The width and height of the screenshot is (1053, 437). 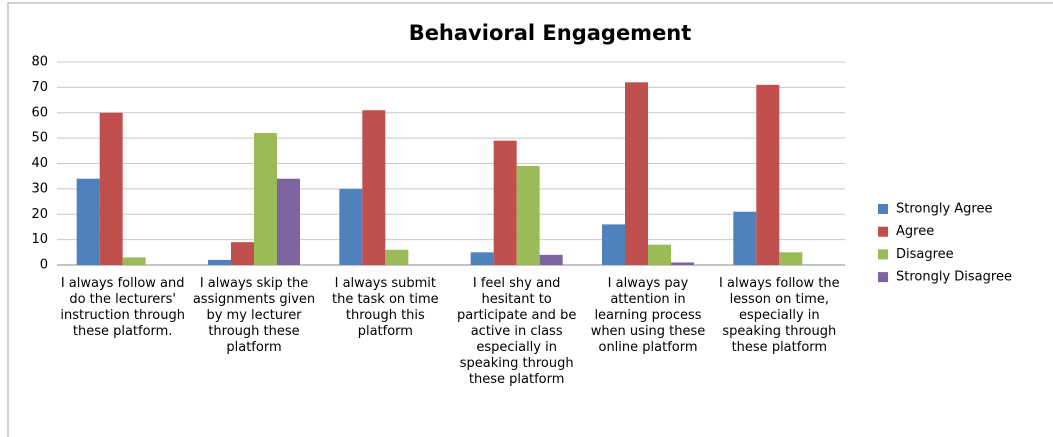 What do you see at coordinates (516, 315) in the screenshot?
I see `x-tick-label-line: participate and be` at bounding box center [516, 315].